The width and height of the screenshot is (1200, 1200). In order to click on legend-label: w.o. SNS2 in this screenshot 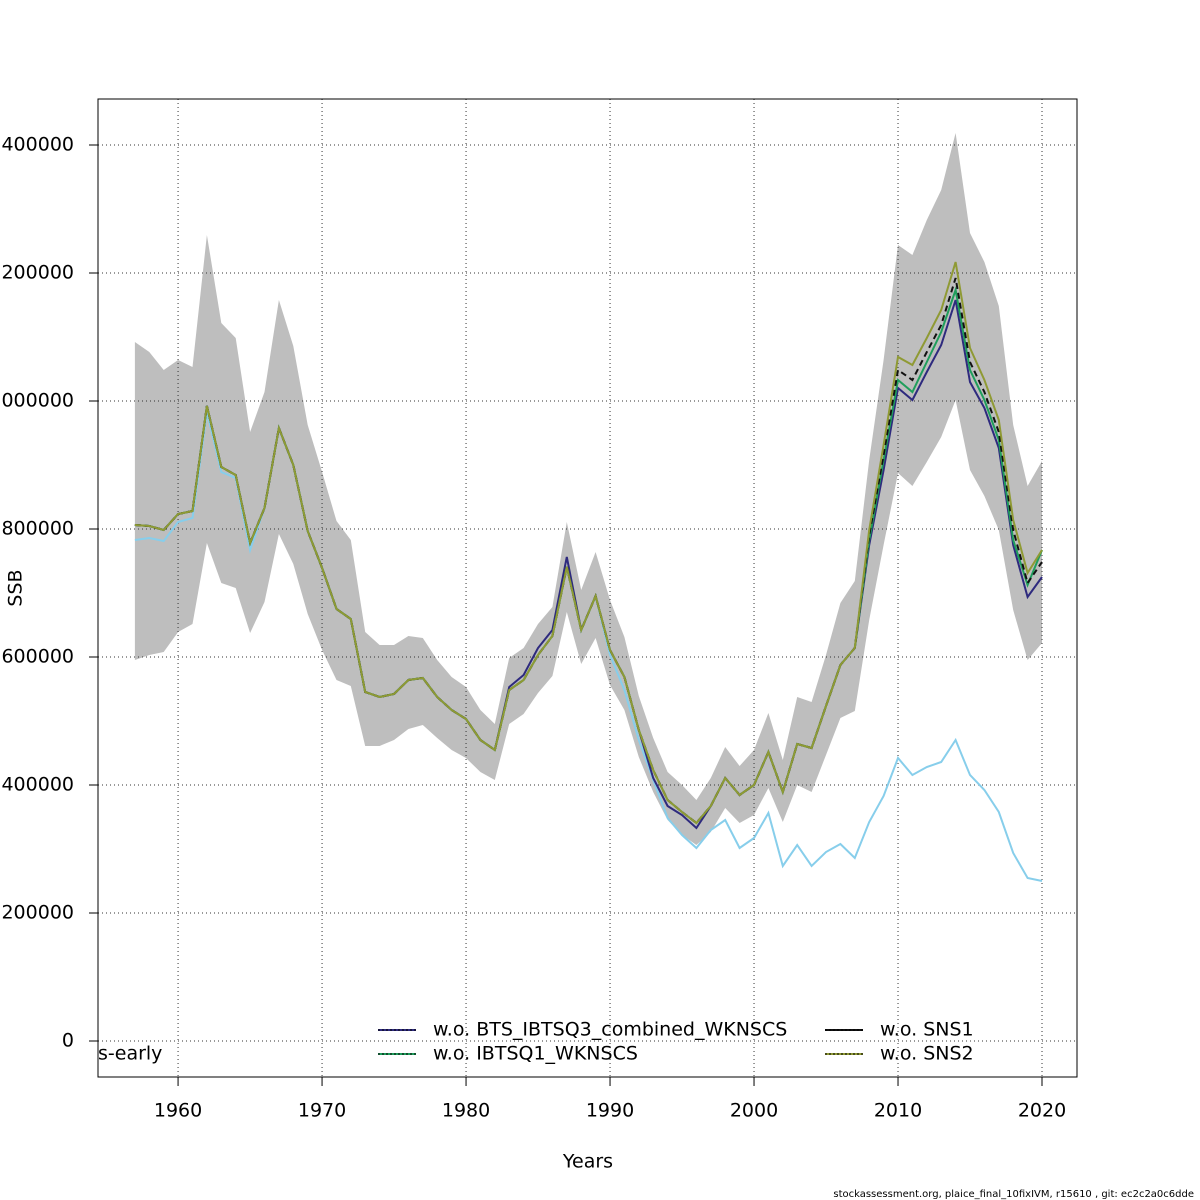, I will do `click(927, 1054)`.